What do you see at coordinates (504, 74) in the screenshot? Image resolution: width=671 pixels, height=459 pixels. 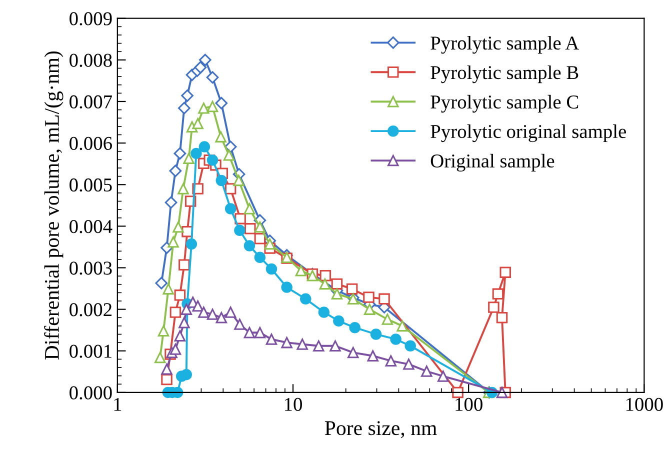 I see `legend-label: Pyrolytic sample B` at bounding box center [504, 74].